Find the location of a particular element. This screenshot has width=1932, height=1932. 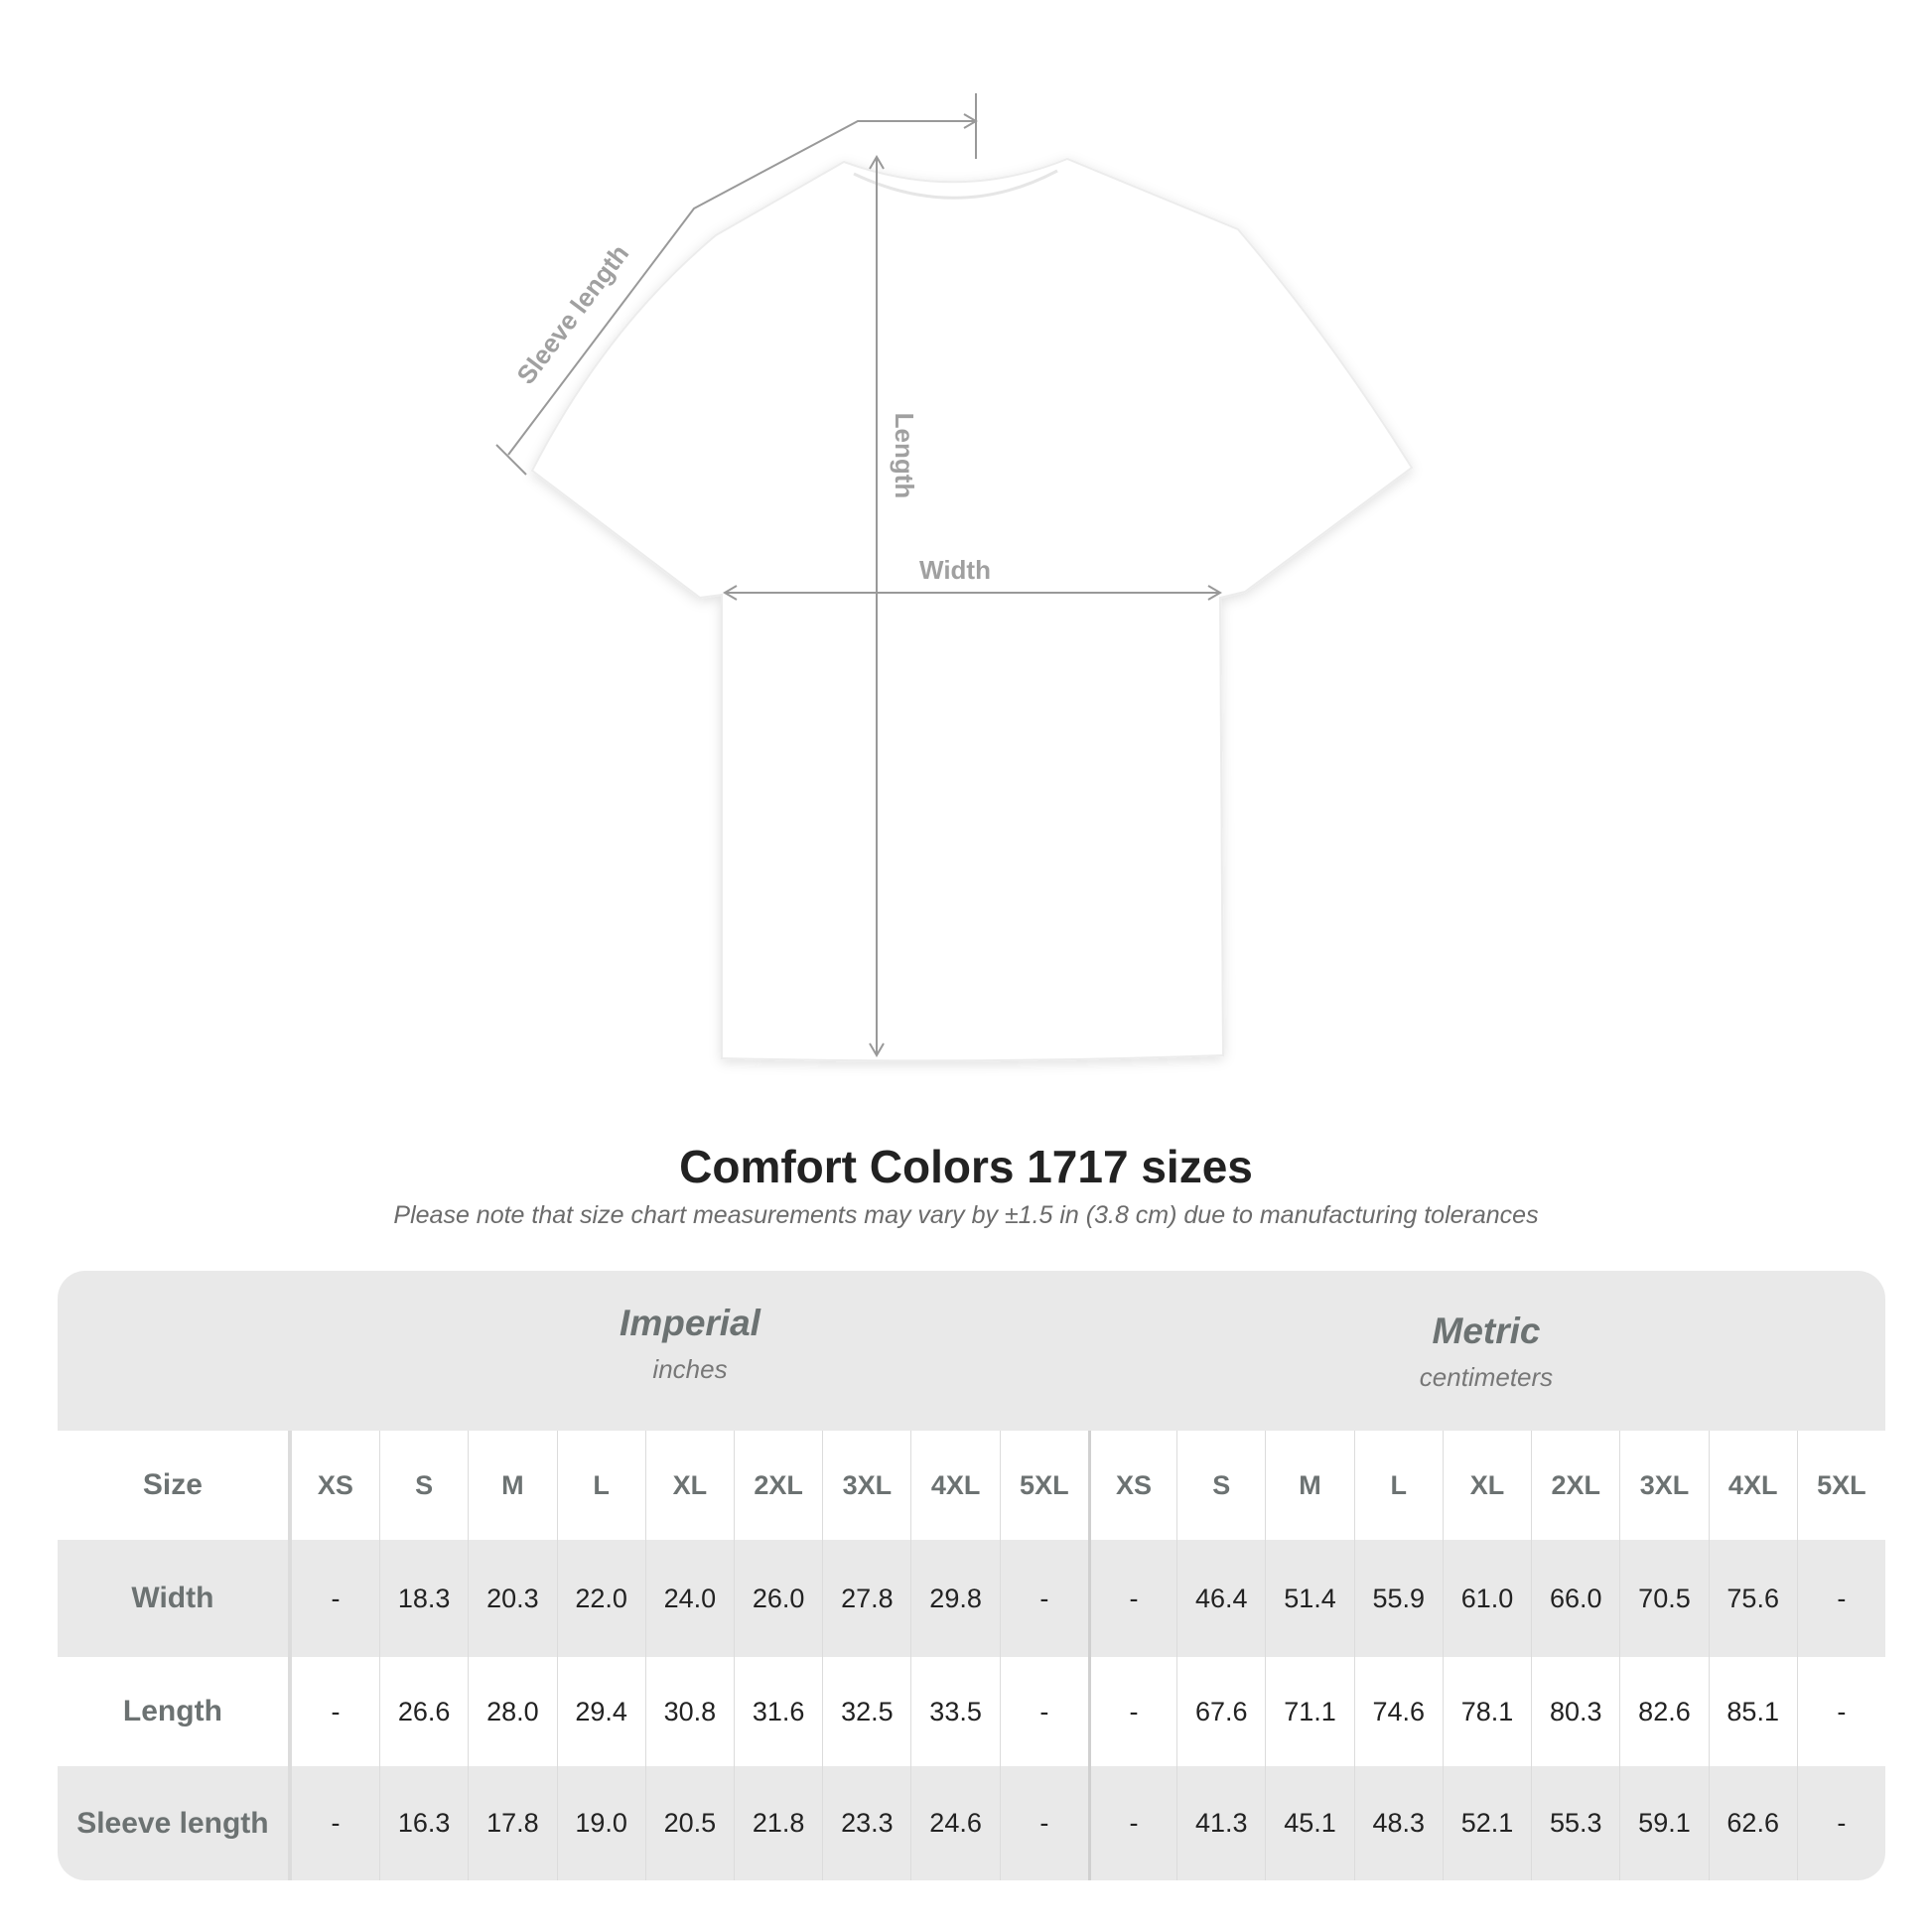

metric-value-cell: 48.3 is located at coordinates (1398, 1823).